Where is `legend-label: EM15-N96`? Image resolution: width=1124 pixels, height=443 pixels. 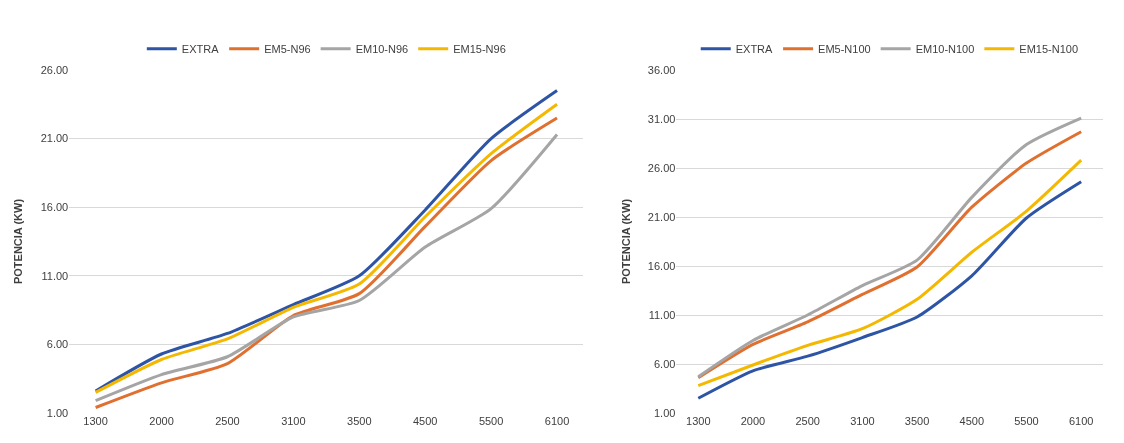
legend-label: EM15-N96 is located at coordinates (479, 48).